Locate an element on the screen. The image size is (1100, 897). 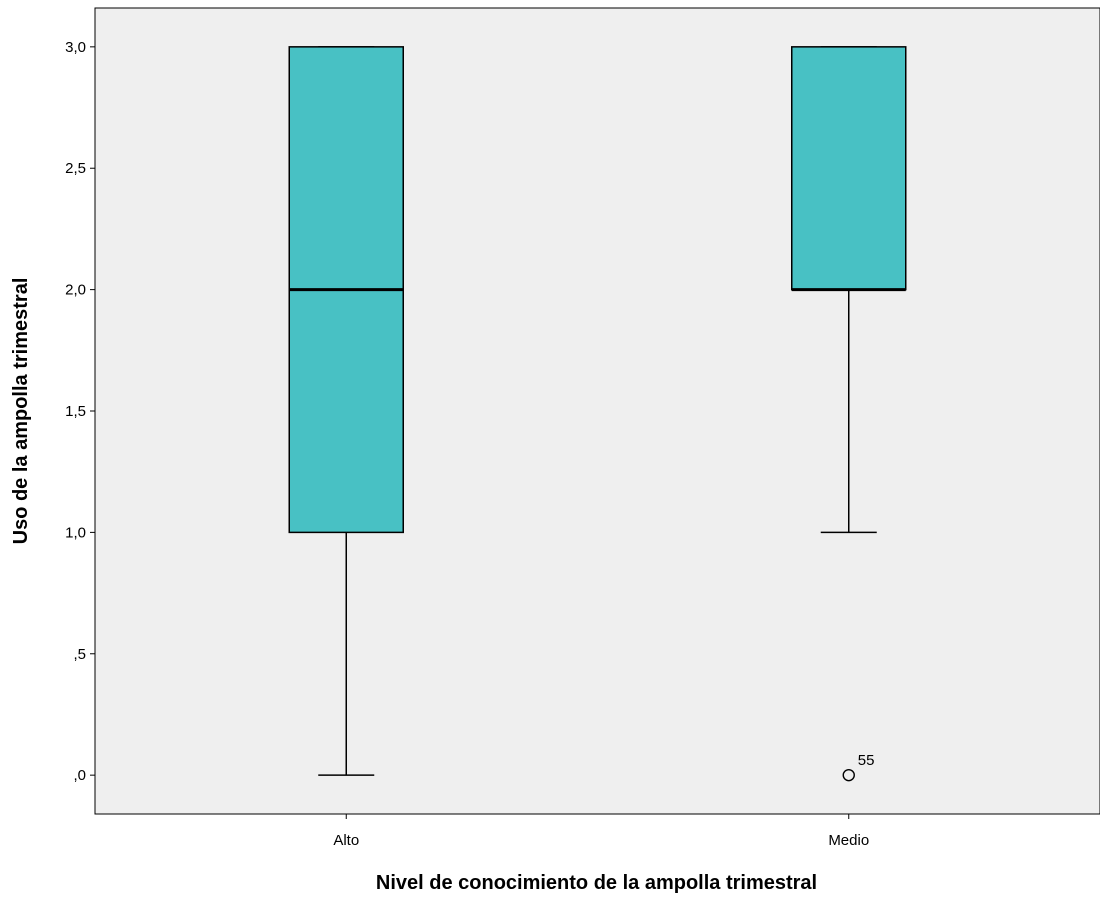
box-group: 55 is located at coordinates (849, 414).